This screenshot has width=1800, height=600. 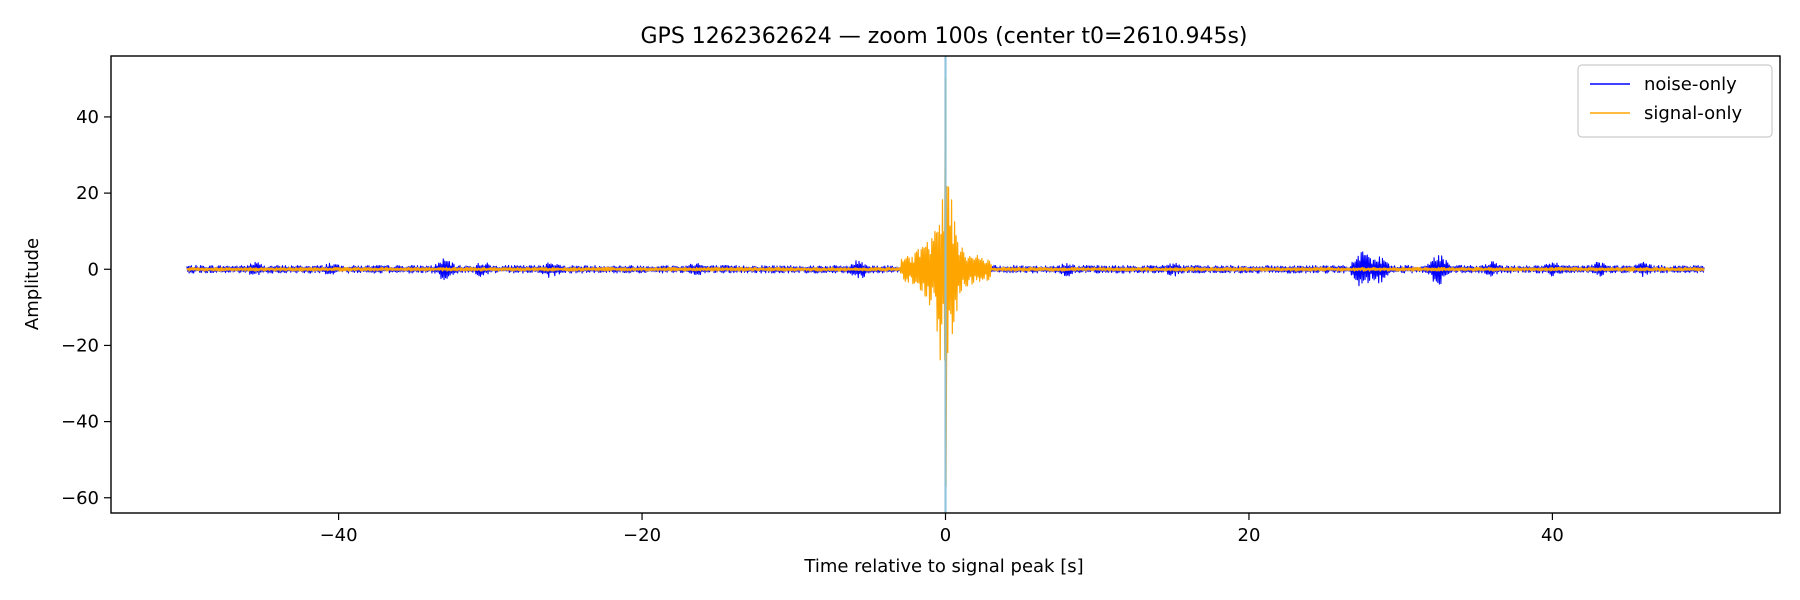 What do you see at coordinates (93, 269) in the screenshot?
I see `y-tick-label: 0` at bounding box center [93, 269].